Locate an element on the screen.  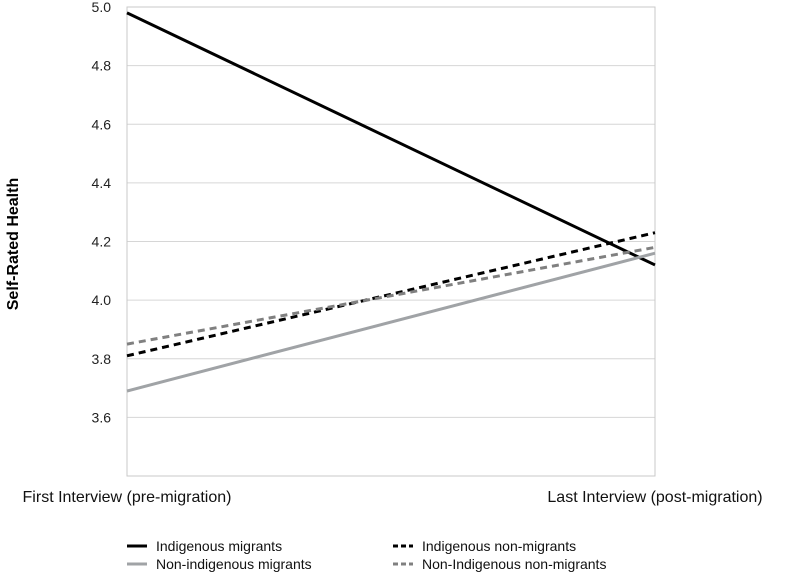
legend-item: Non-indigenous migrants is located at coordinates (219, 564).